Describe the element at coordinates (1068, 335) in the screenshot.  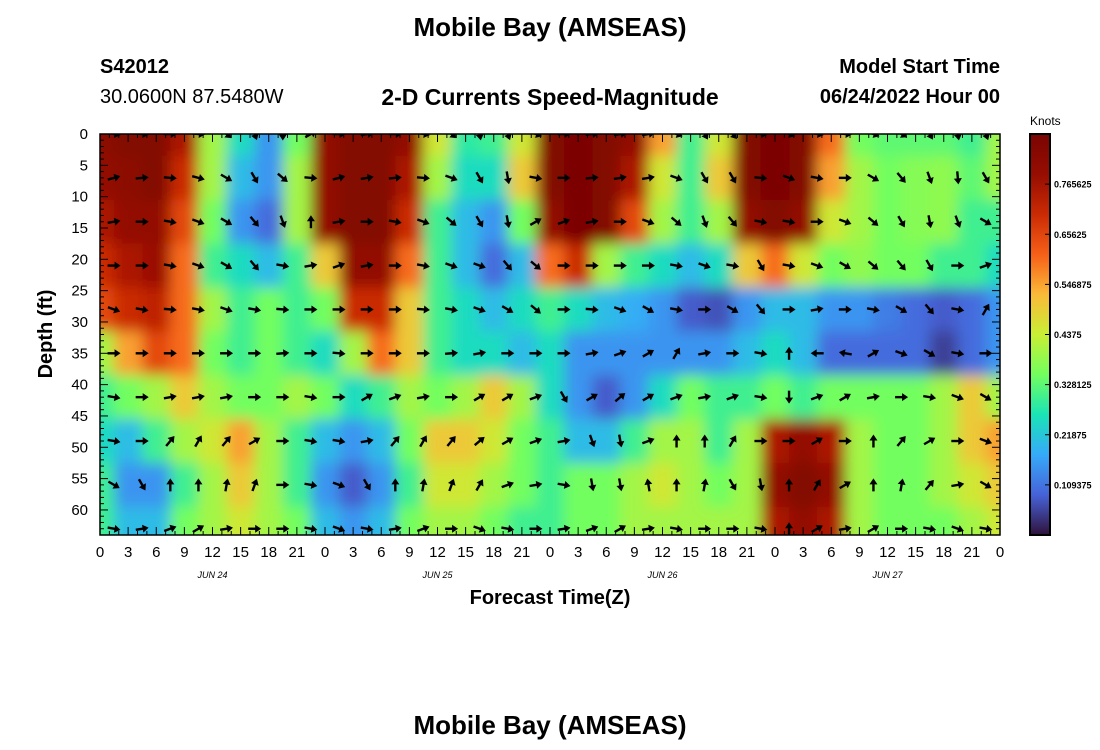
I see `colorbar-tick-label: 0.4375` at that location.